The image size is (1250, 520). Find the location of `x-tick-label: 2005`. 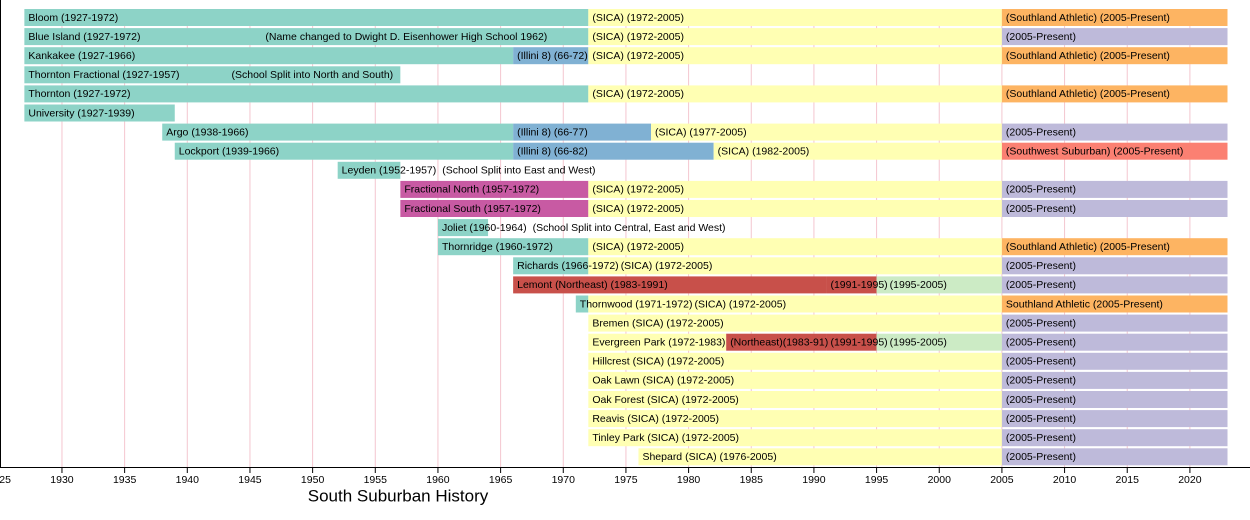

x-tick-label: 2005 is located at coordinates (1002, 480).